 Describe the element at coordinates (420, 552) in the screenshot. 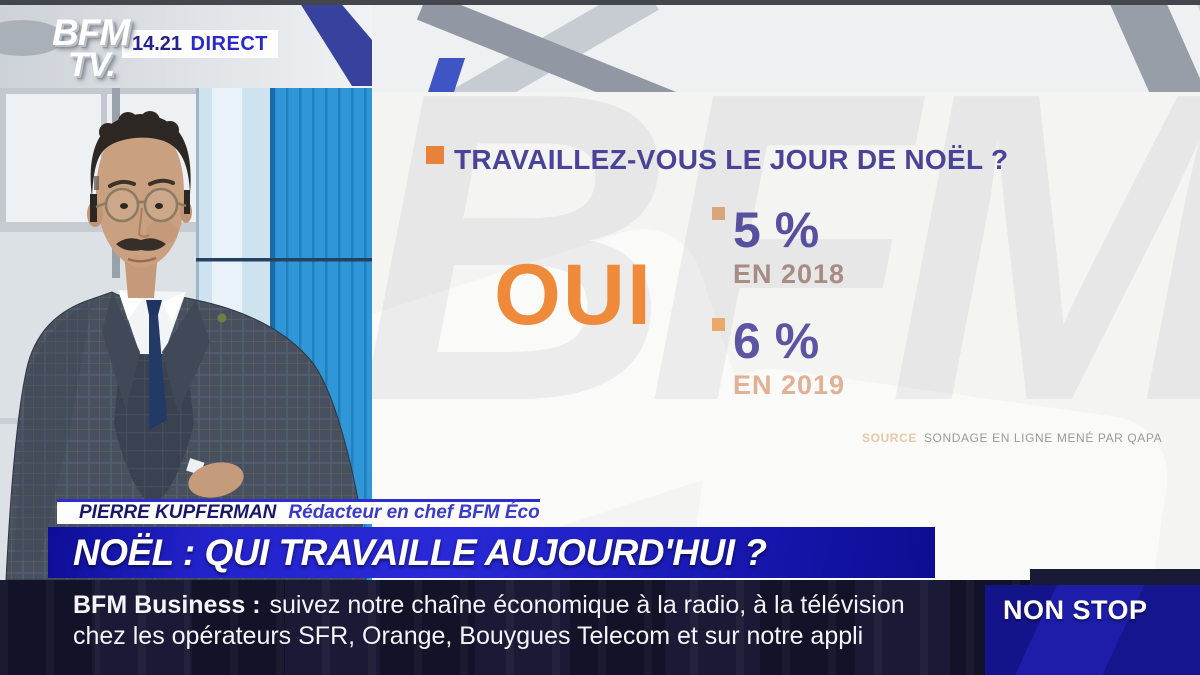

I see `headline-text: NOËL : QUI TRAVAILLE AUJOURD'HUI ?` at that location.